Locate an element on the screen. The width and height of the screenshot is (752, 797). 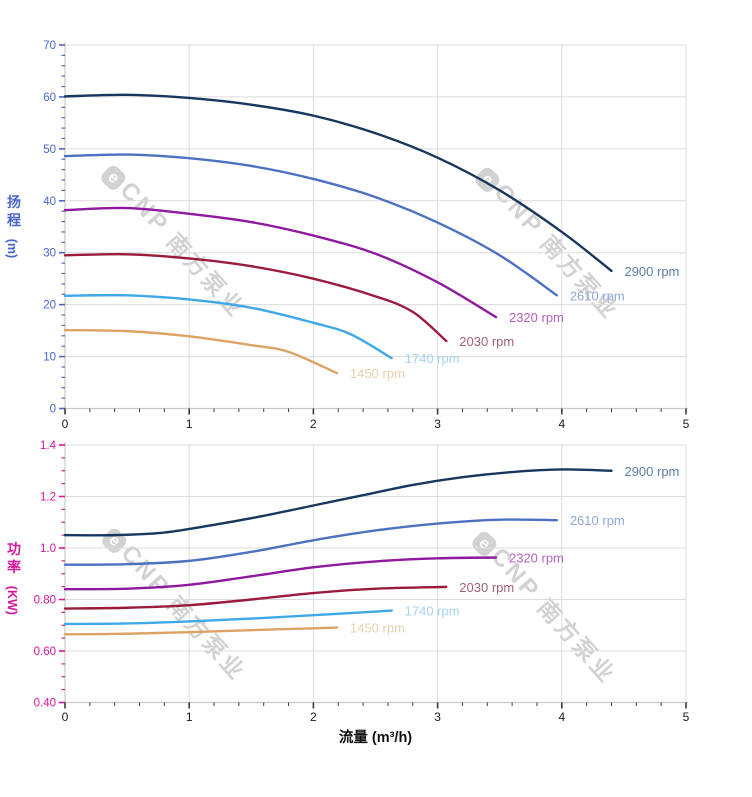
y-axis-ticks: 0 10 20 30 40 50 60 70 is located at coordinates (54, 228).